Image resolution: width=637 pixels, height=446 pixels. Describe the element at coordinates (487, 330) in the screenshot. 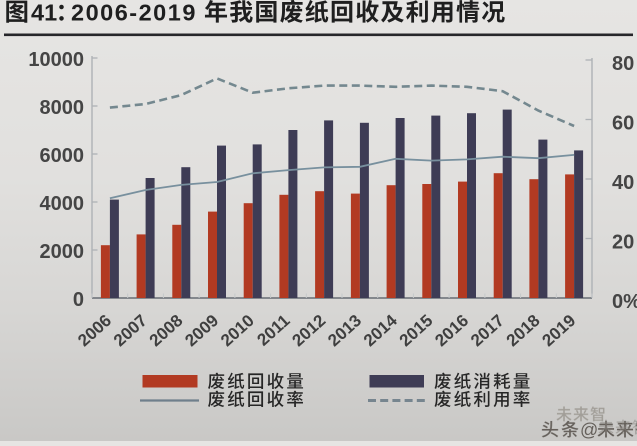

I see `svg-text: 2017` at that location.